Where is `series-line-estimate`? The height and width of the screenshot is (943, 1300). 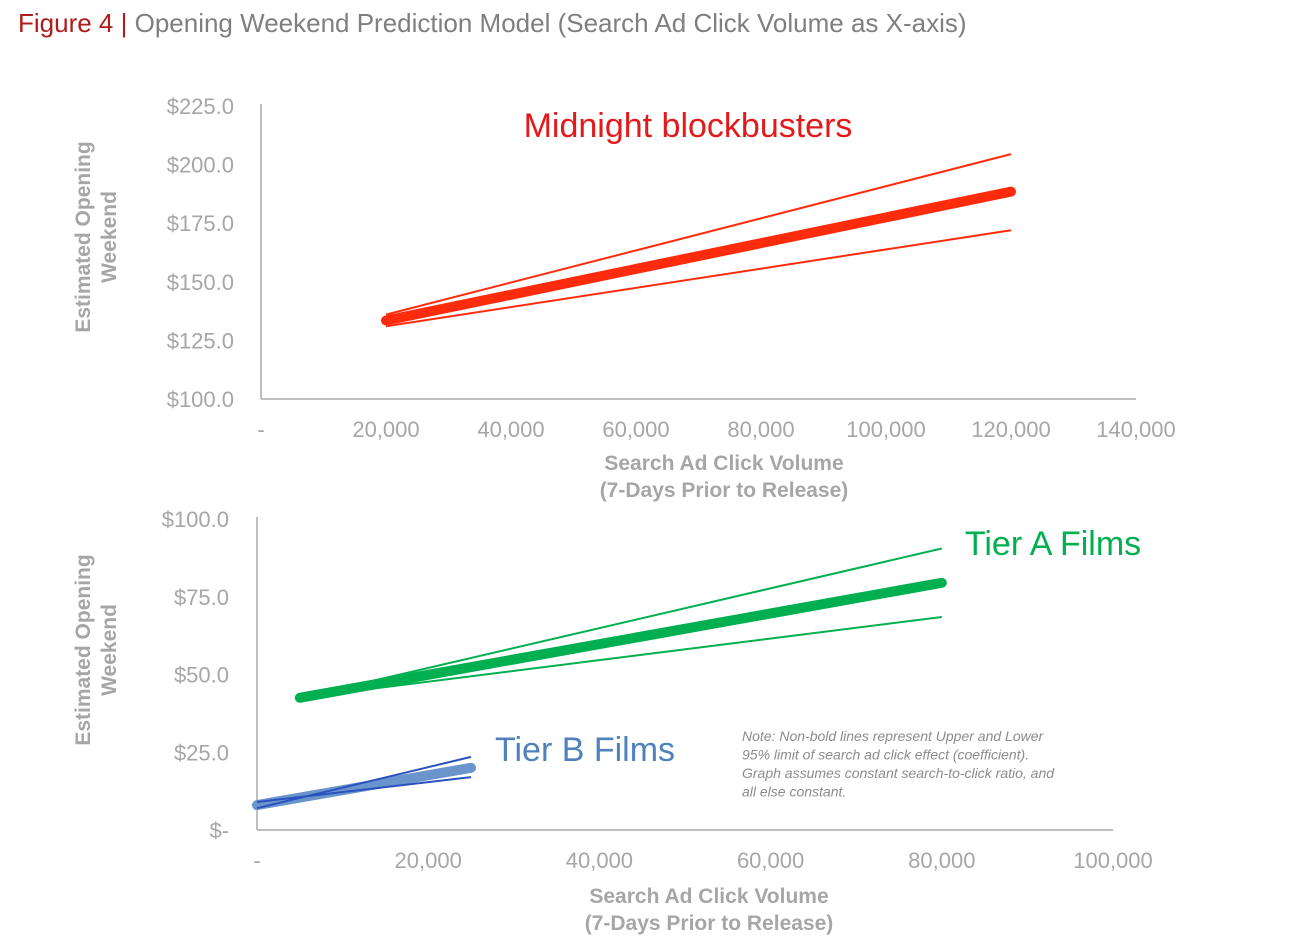
series-line-estimate is located at coordinates (698, 256).